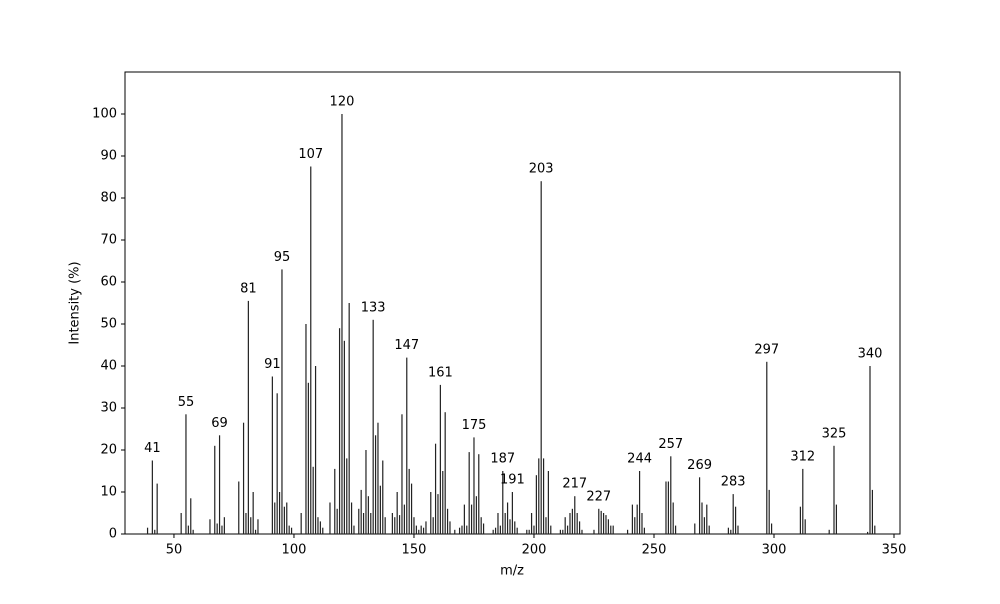 Image resolution: width=1000 pixels, height=604 pixels. I want to click on peak-label: 340, so click(870, 354).